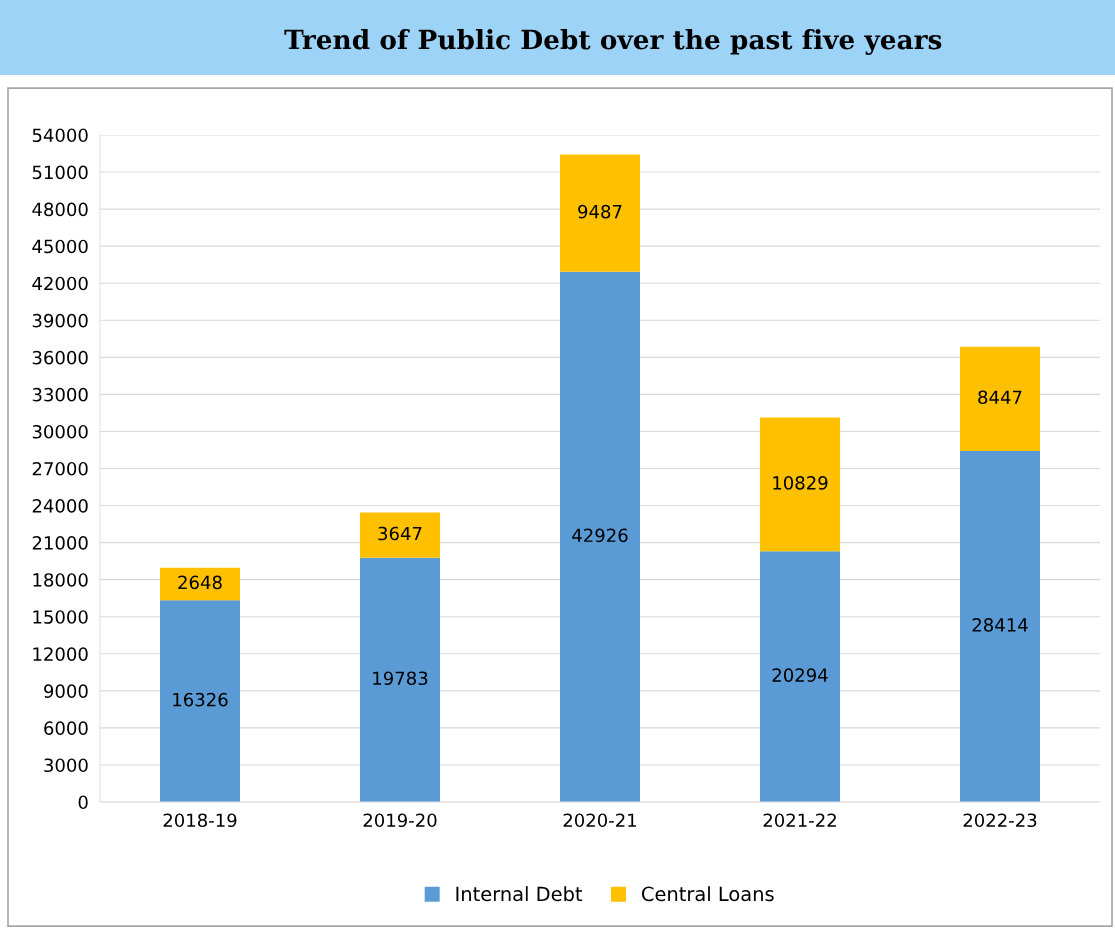  What do you see at coordinates (60, 654) in the screenshot?
I see `y-tick-label: 12000` at bounding box center [60, 654].